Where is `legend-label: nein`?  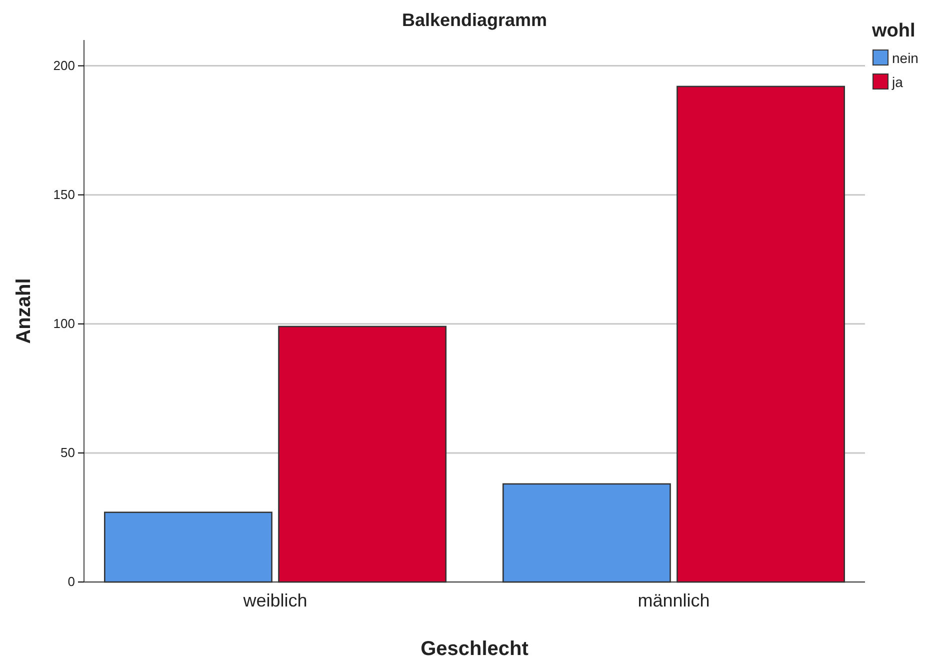 legend-label: nein is located at coordinates (905, 58).